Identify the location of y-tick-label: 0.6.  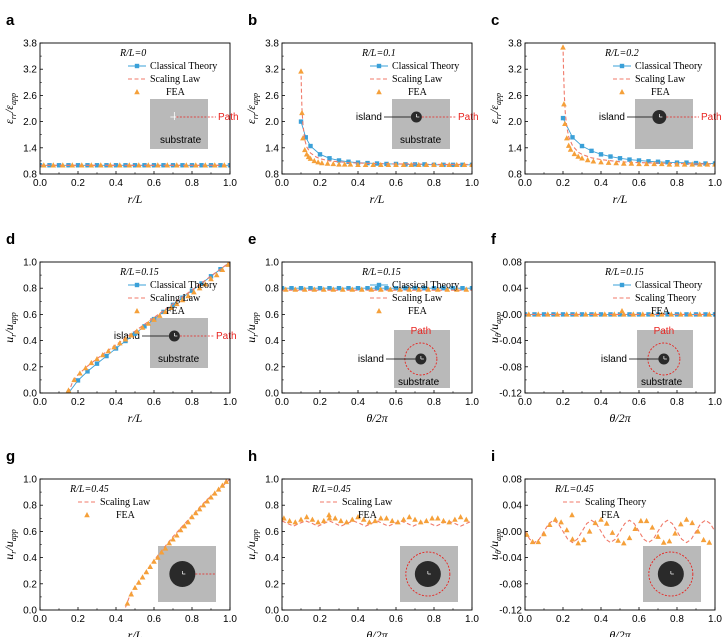
(272, 315).